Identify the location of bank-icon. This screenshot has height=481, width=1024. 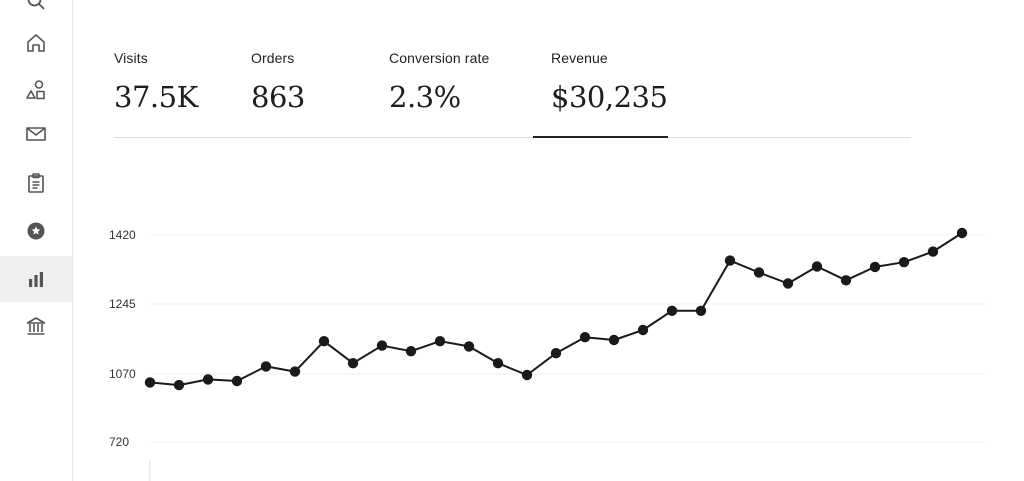
(36, 326).